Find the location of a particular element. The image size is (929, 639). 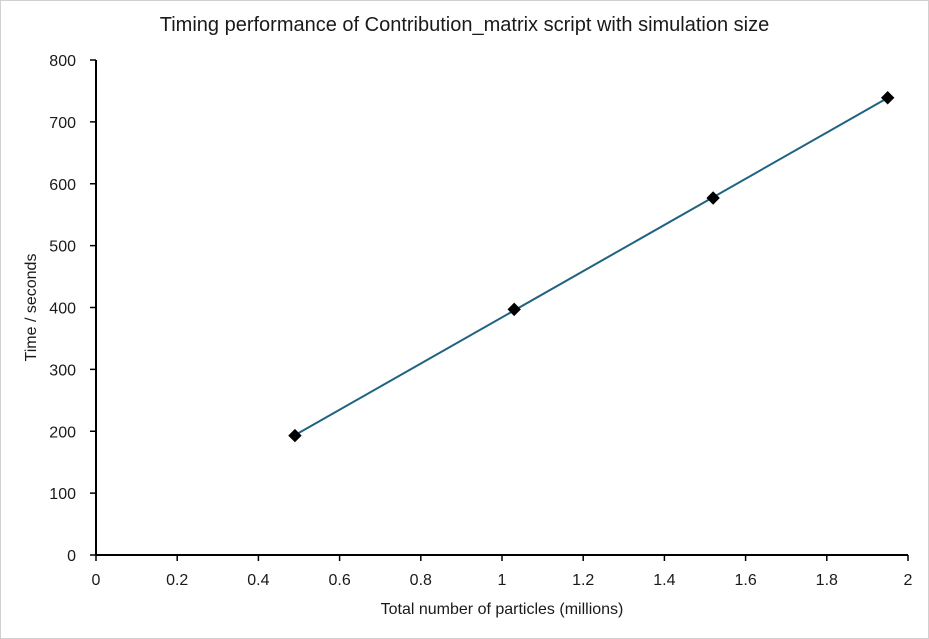

x-axis-label: Total number of particles (millions) is located at coordinates (502, 609).